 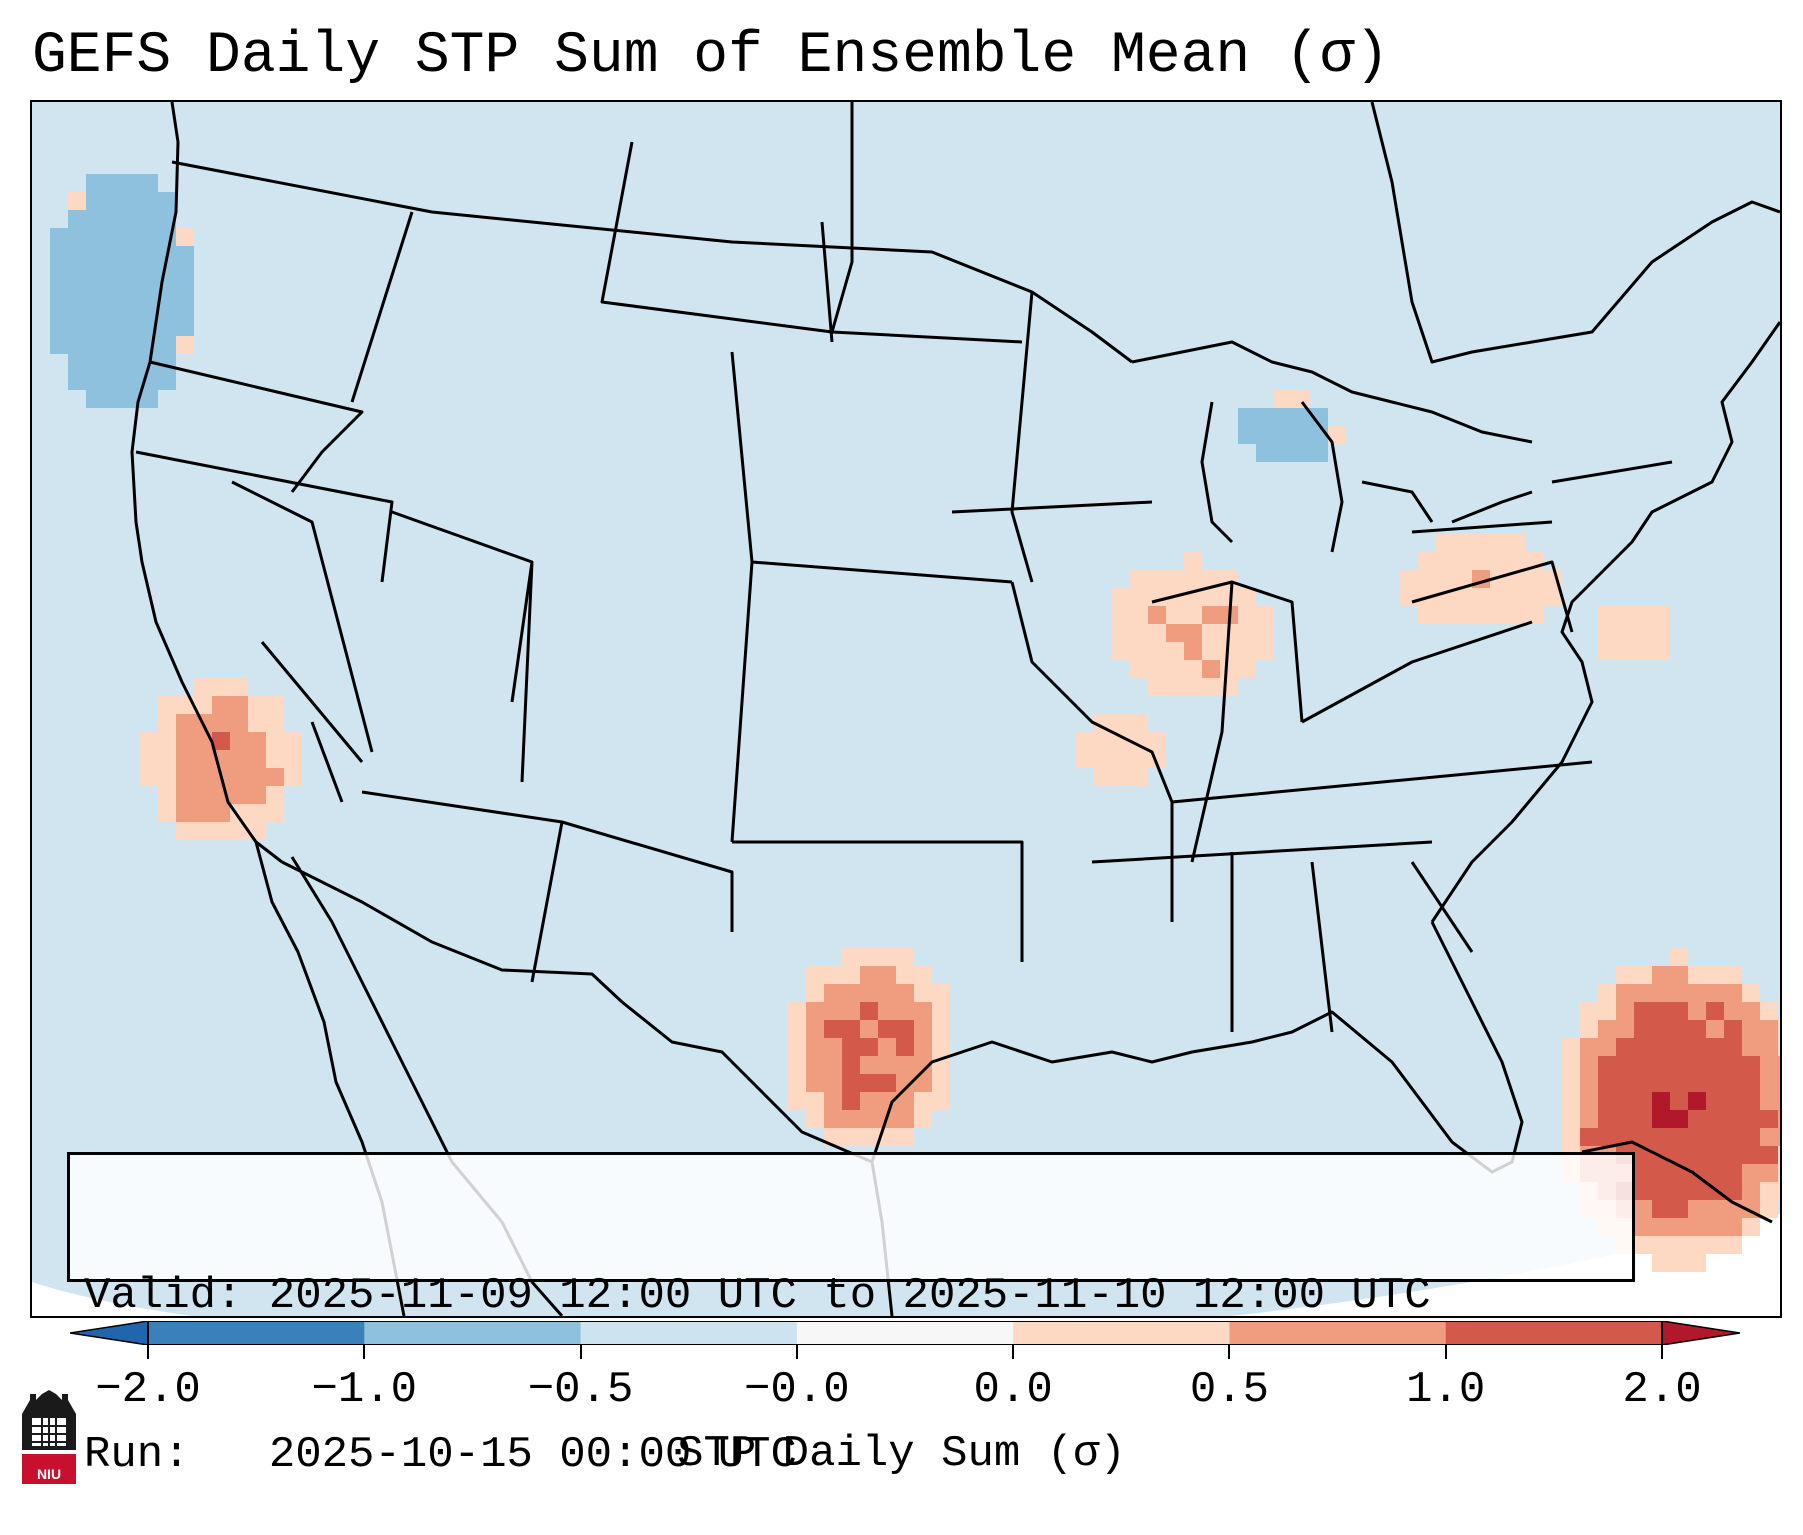 What do you see at coordinates (1446, 1390) in the screenshot?
I see `colorbar-tick-label: 1.0` at bounding box center [1446, 1390].